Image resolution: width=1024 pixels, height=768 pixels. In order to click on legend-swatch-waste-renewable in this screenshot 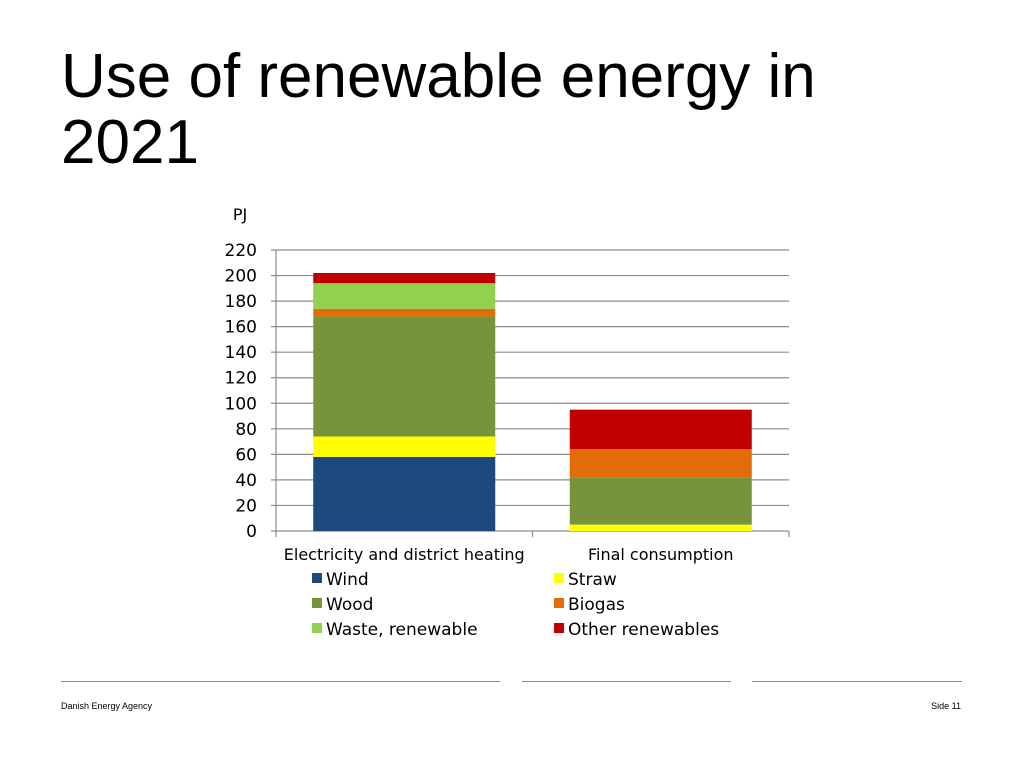, I will do `click(317, 628)`.